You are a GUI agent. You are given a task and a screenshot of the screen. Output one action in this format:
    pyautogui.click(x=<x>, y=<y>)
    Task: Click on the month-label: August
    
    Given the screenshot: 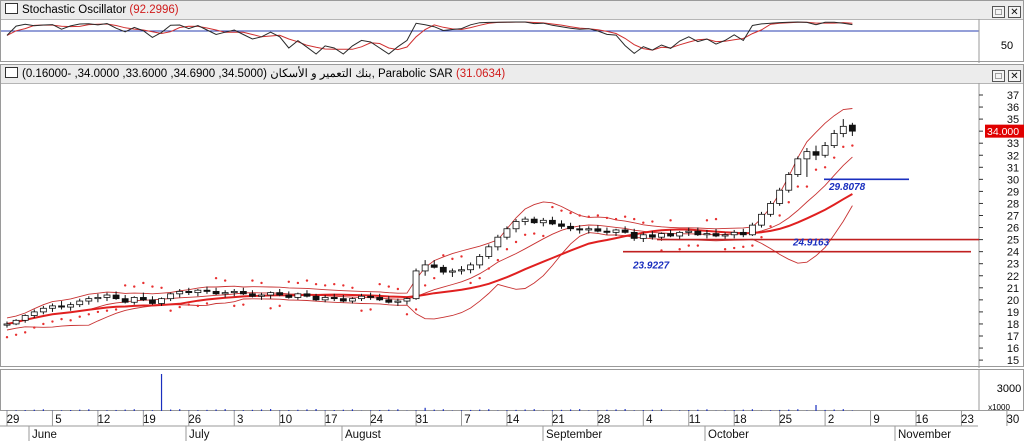 What is the action you would take?
    pyautogui.click(x=363, y=435)
    